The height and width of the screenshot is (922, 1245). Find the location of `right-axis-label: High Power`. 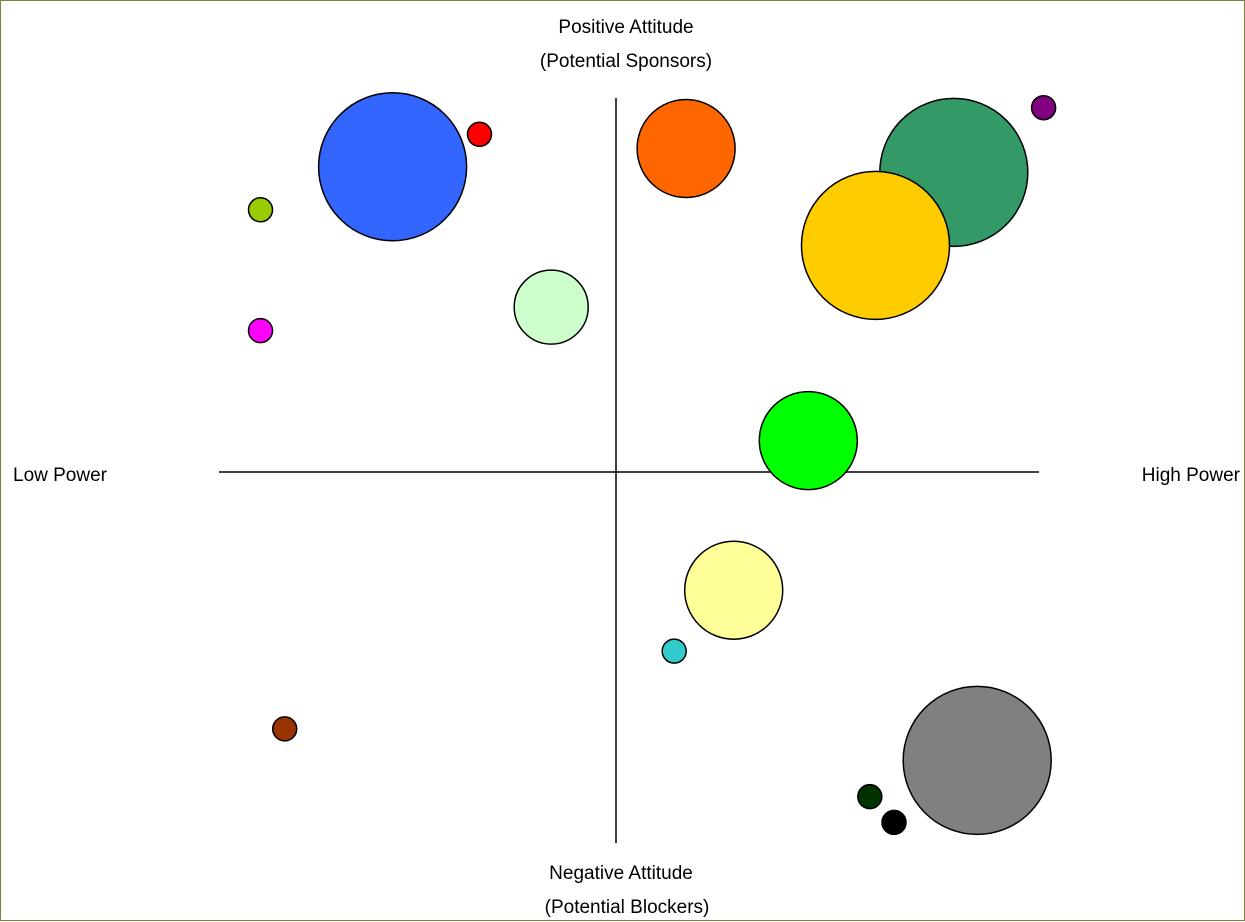

right-axis-label: High Power is located at coordinates (1191, 475).